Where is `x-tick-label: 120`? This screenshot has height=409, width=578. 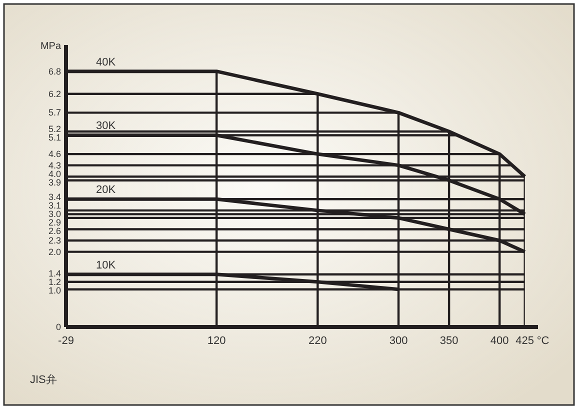
x-tick-label: 120 is located at coordinates (216, 341).